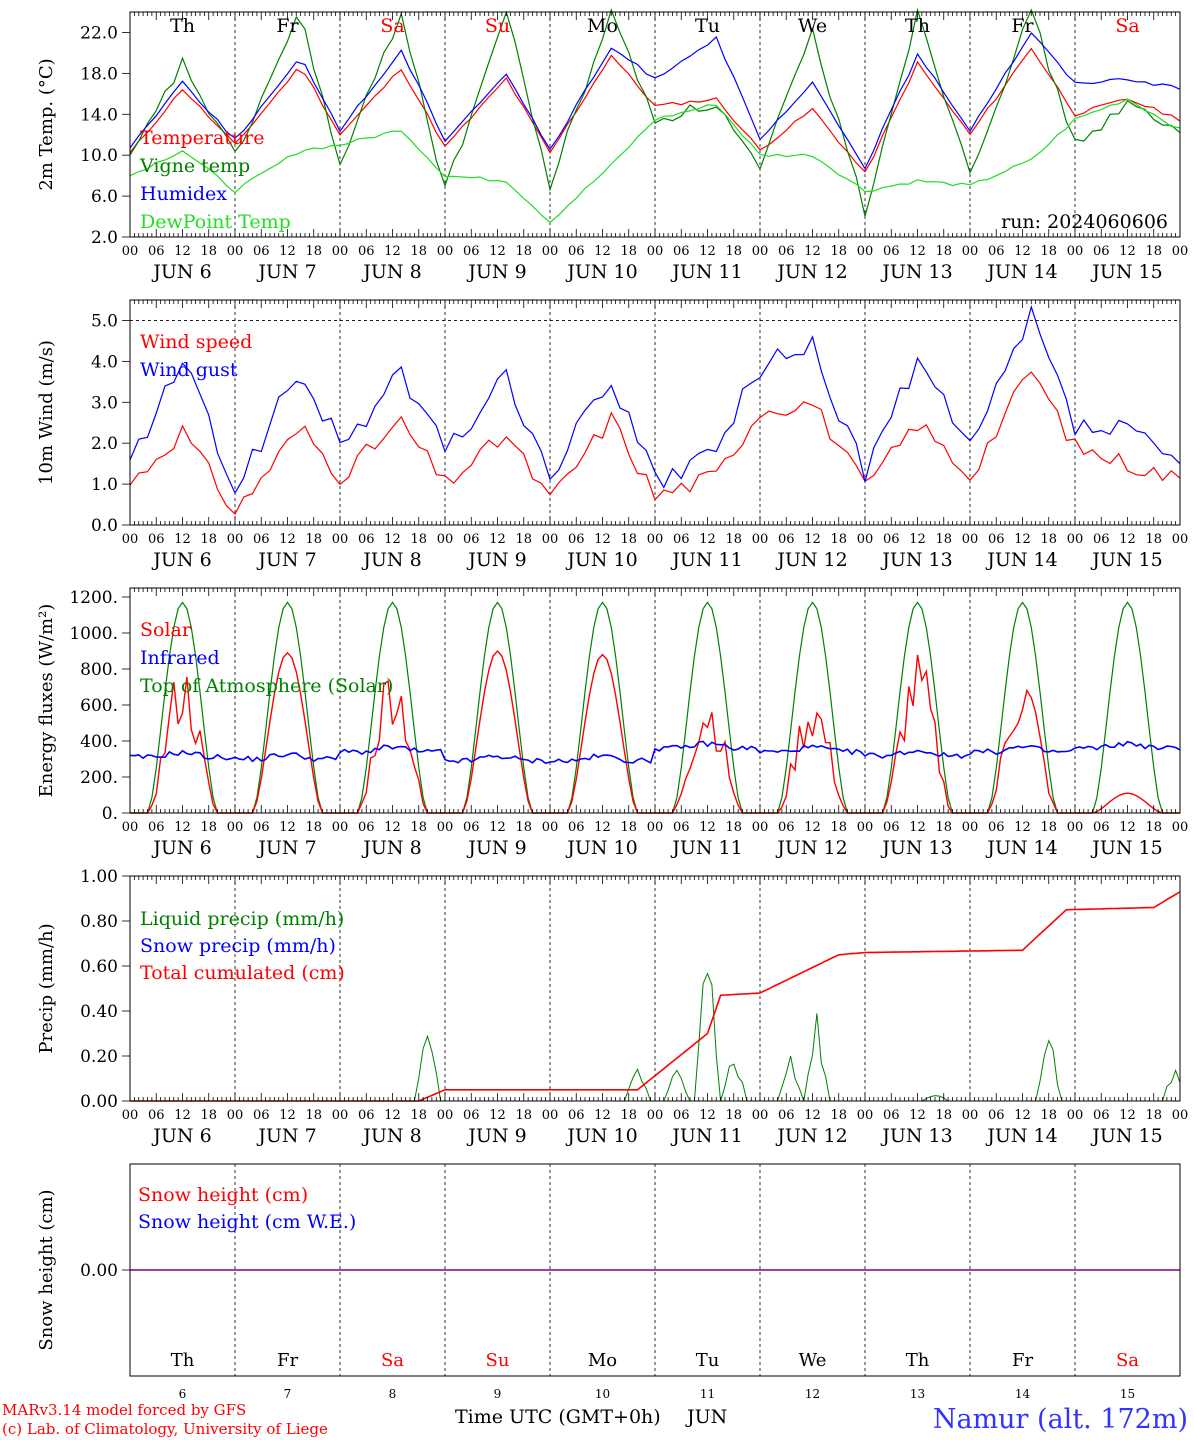  What do you see at coordinates (286, 272) in the screenshot?
I see `x-date-label: JUN 7` at bounding box center [286, 272].